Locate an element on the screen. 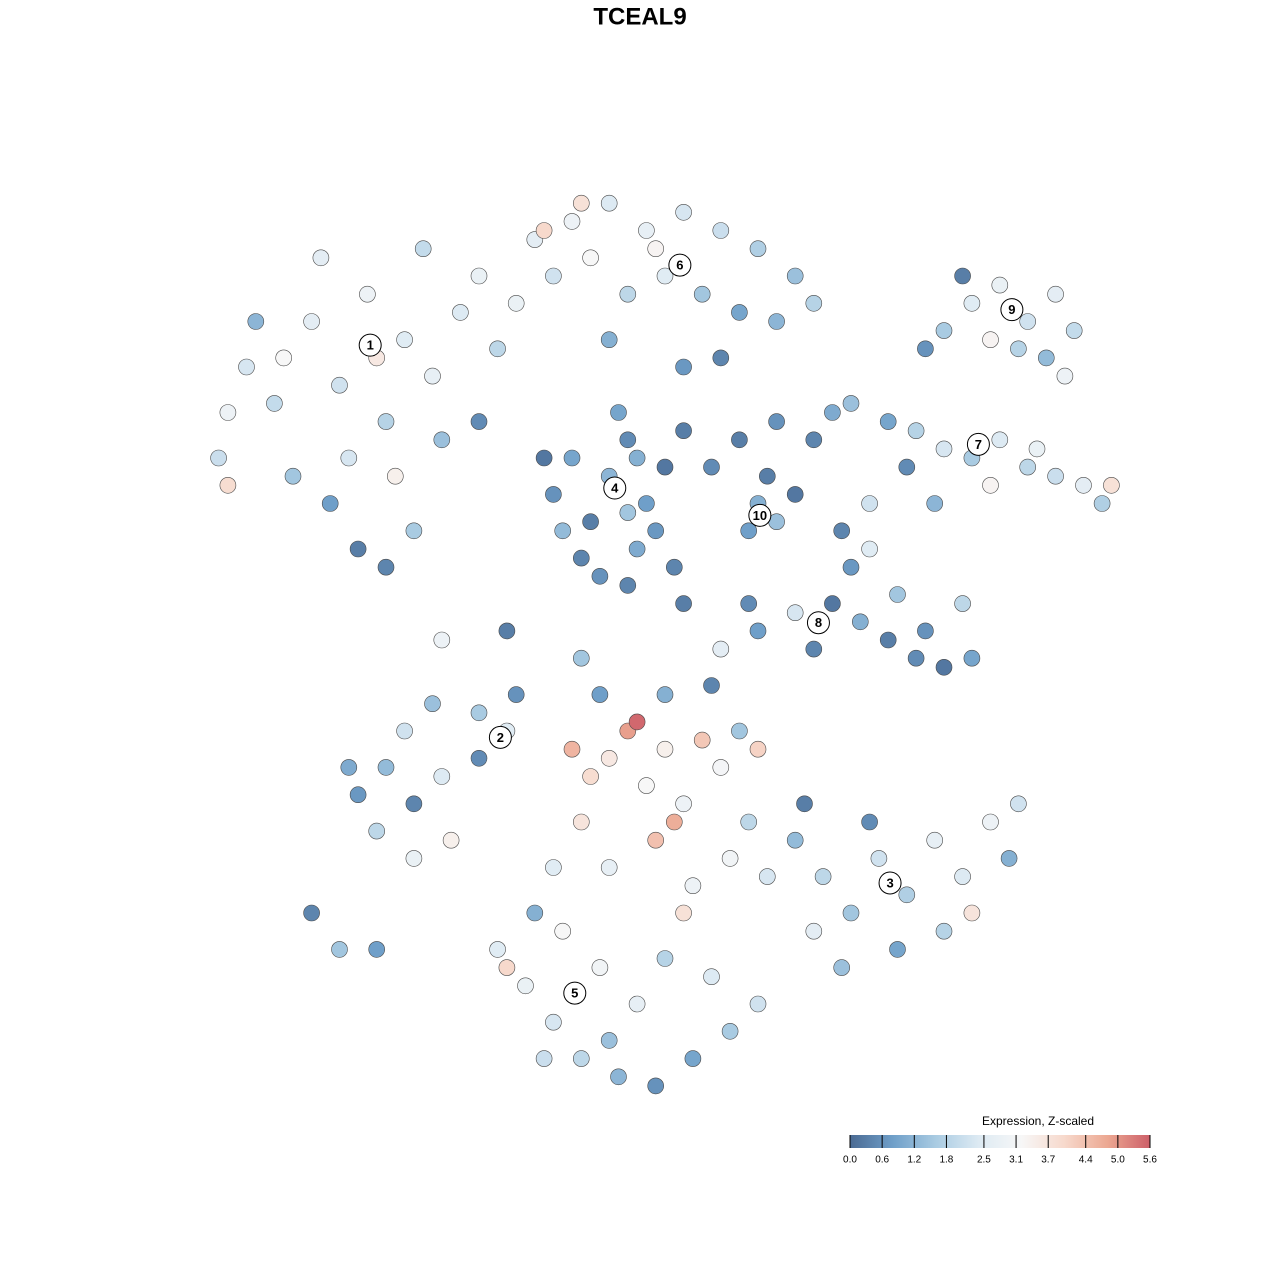 The image size is (1280, 1280). cluster-label: 1 is located at coordinates (370, 345).